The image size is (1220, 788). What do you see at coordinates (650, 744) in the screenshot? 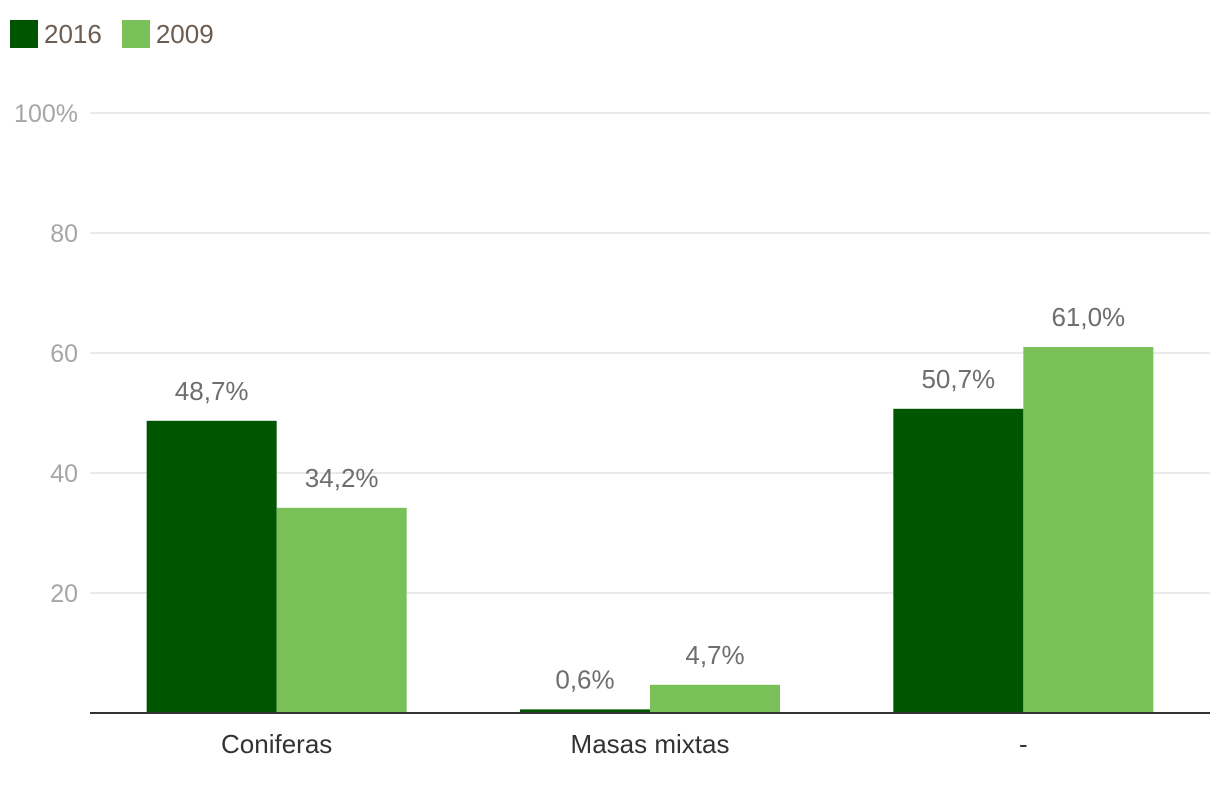
I see `x-category-label: Masas mixtas` at bounding box center [650, 744].